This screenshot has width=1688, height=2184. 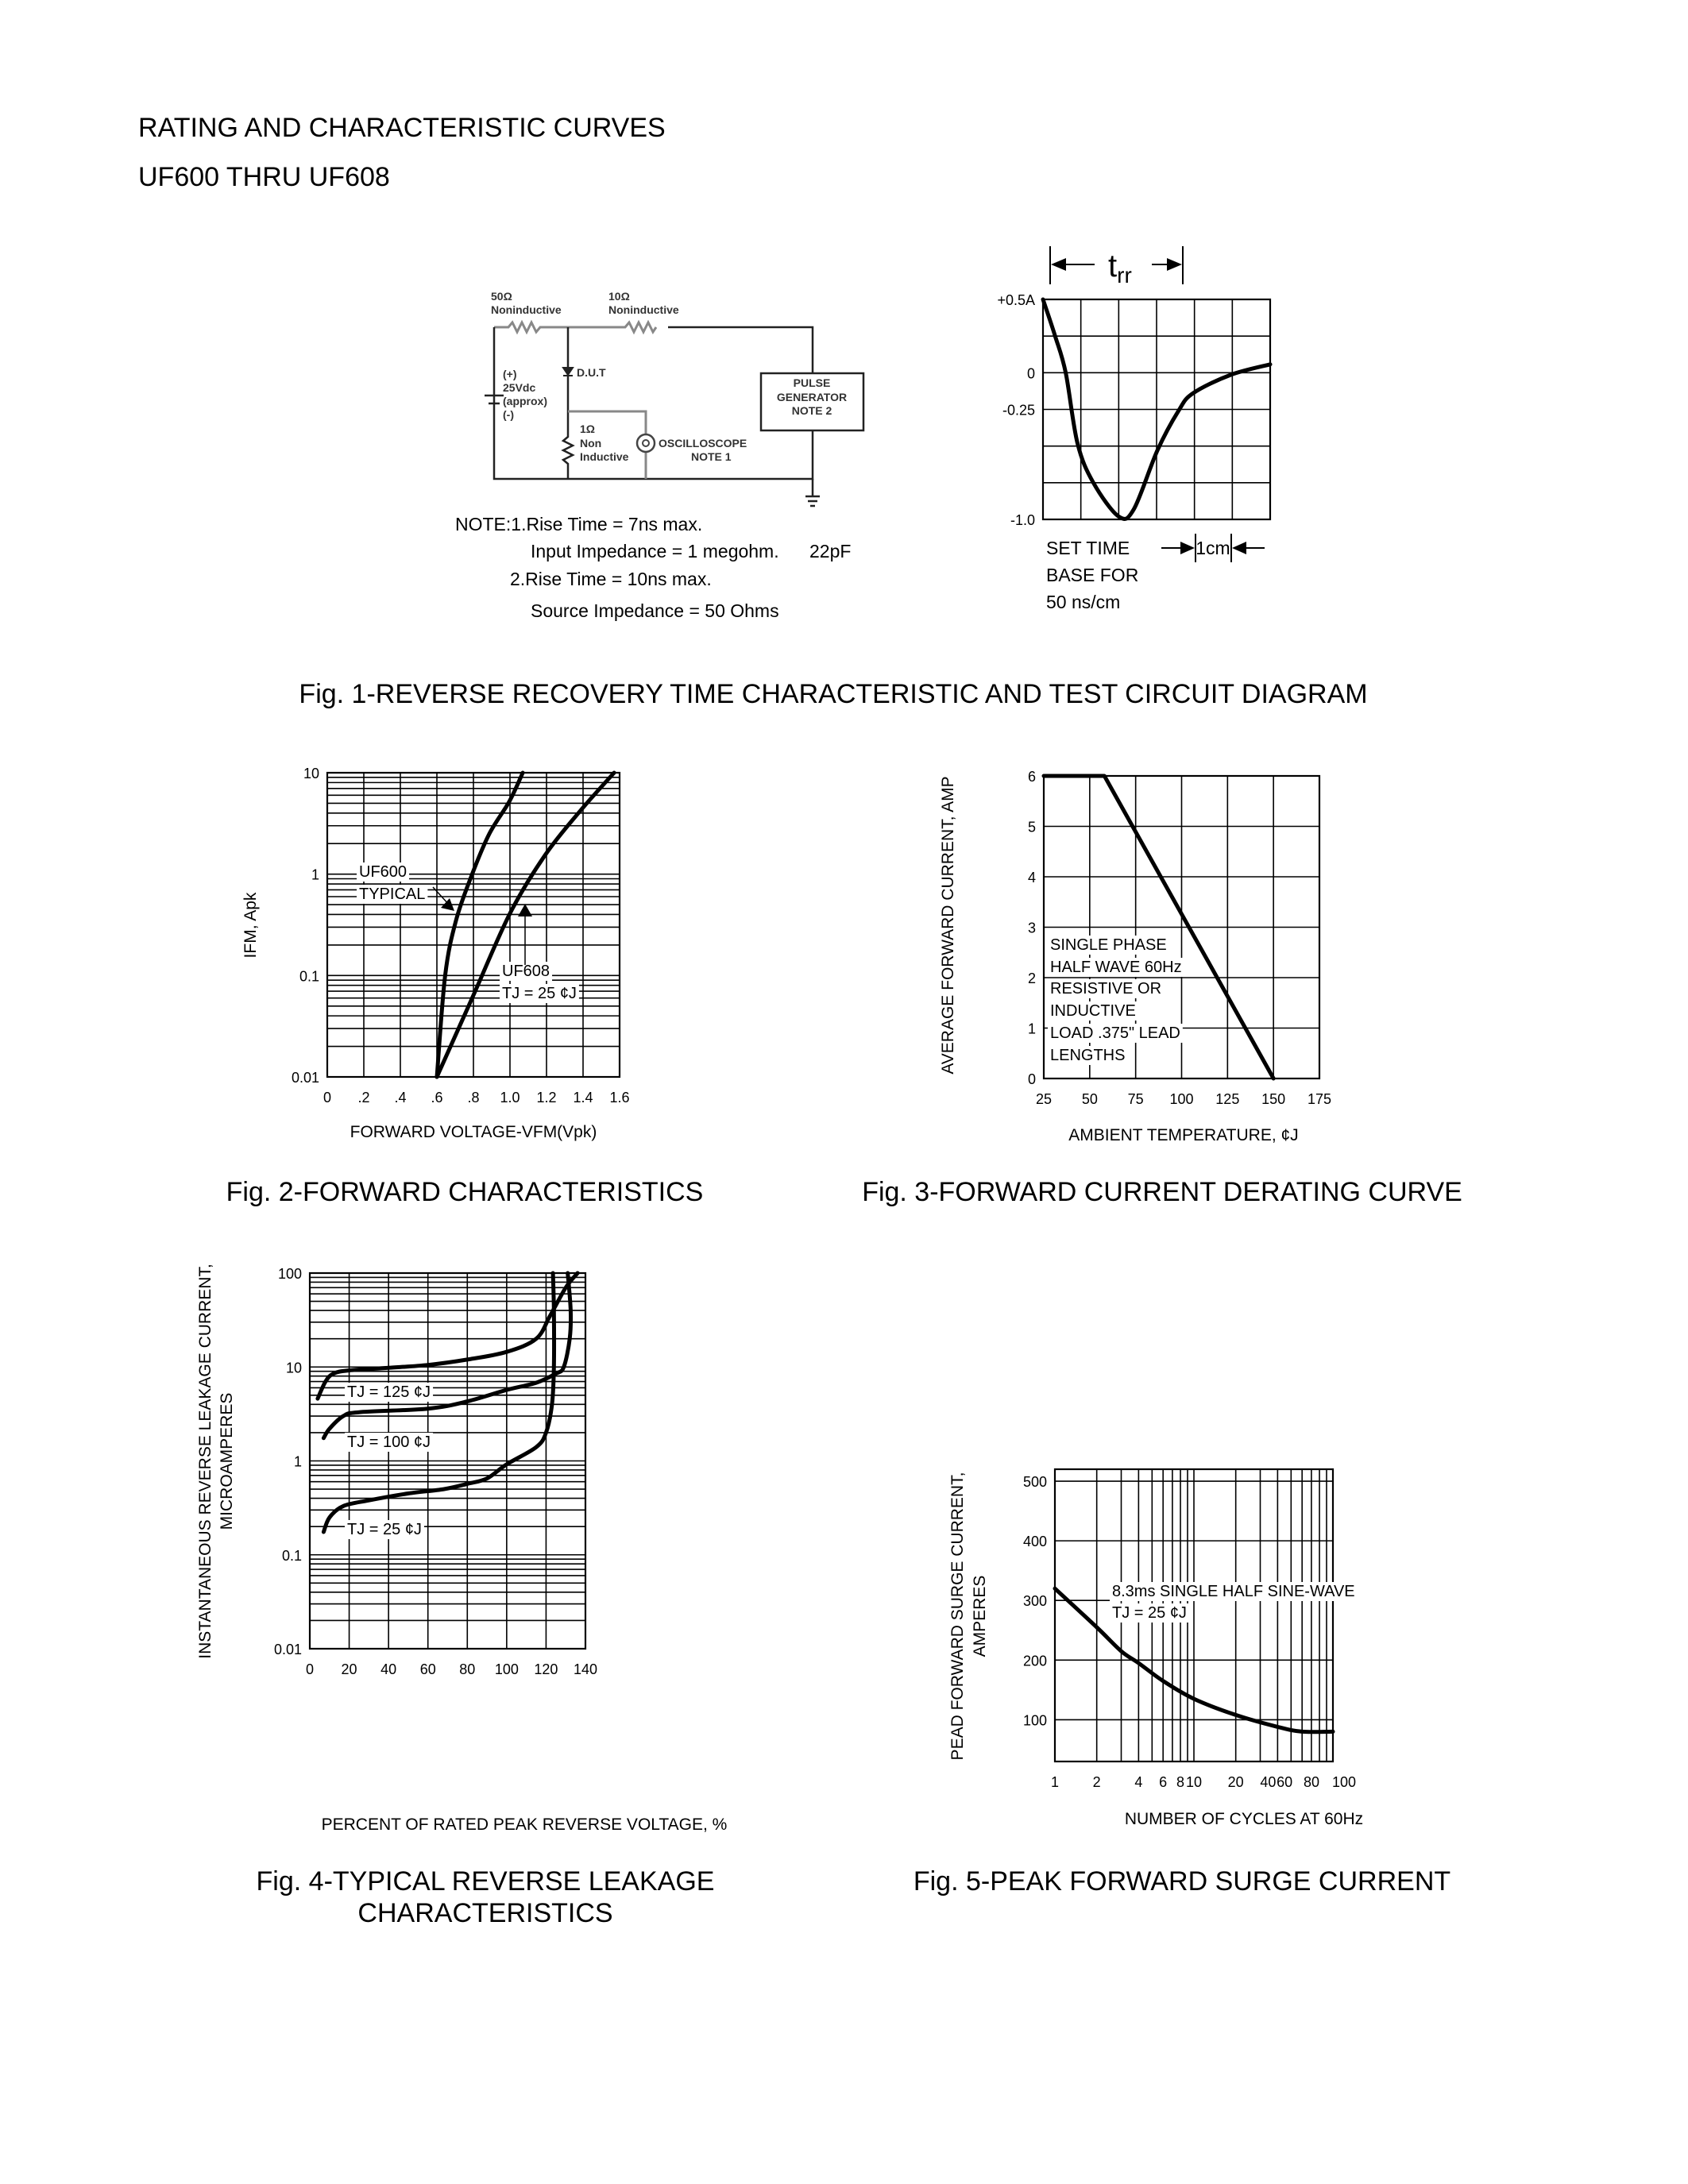 I want to click on chart-annotation: TYPICAL, so click(x=392, y=894).